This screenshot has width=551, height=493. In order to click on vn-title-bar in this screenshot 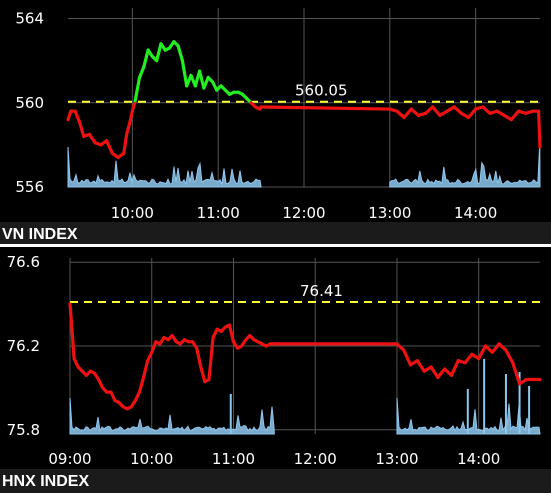, I will do `click(275, 233)`.